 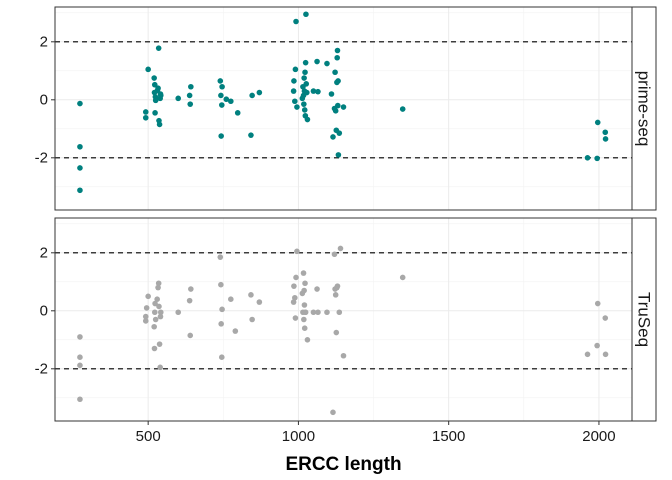 What do you see at coordinates (44, 310) in the screenshot?
I see `y-tick-label: 0` at bounding box center [44, 310].